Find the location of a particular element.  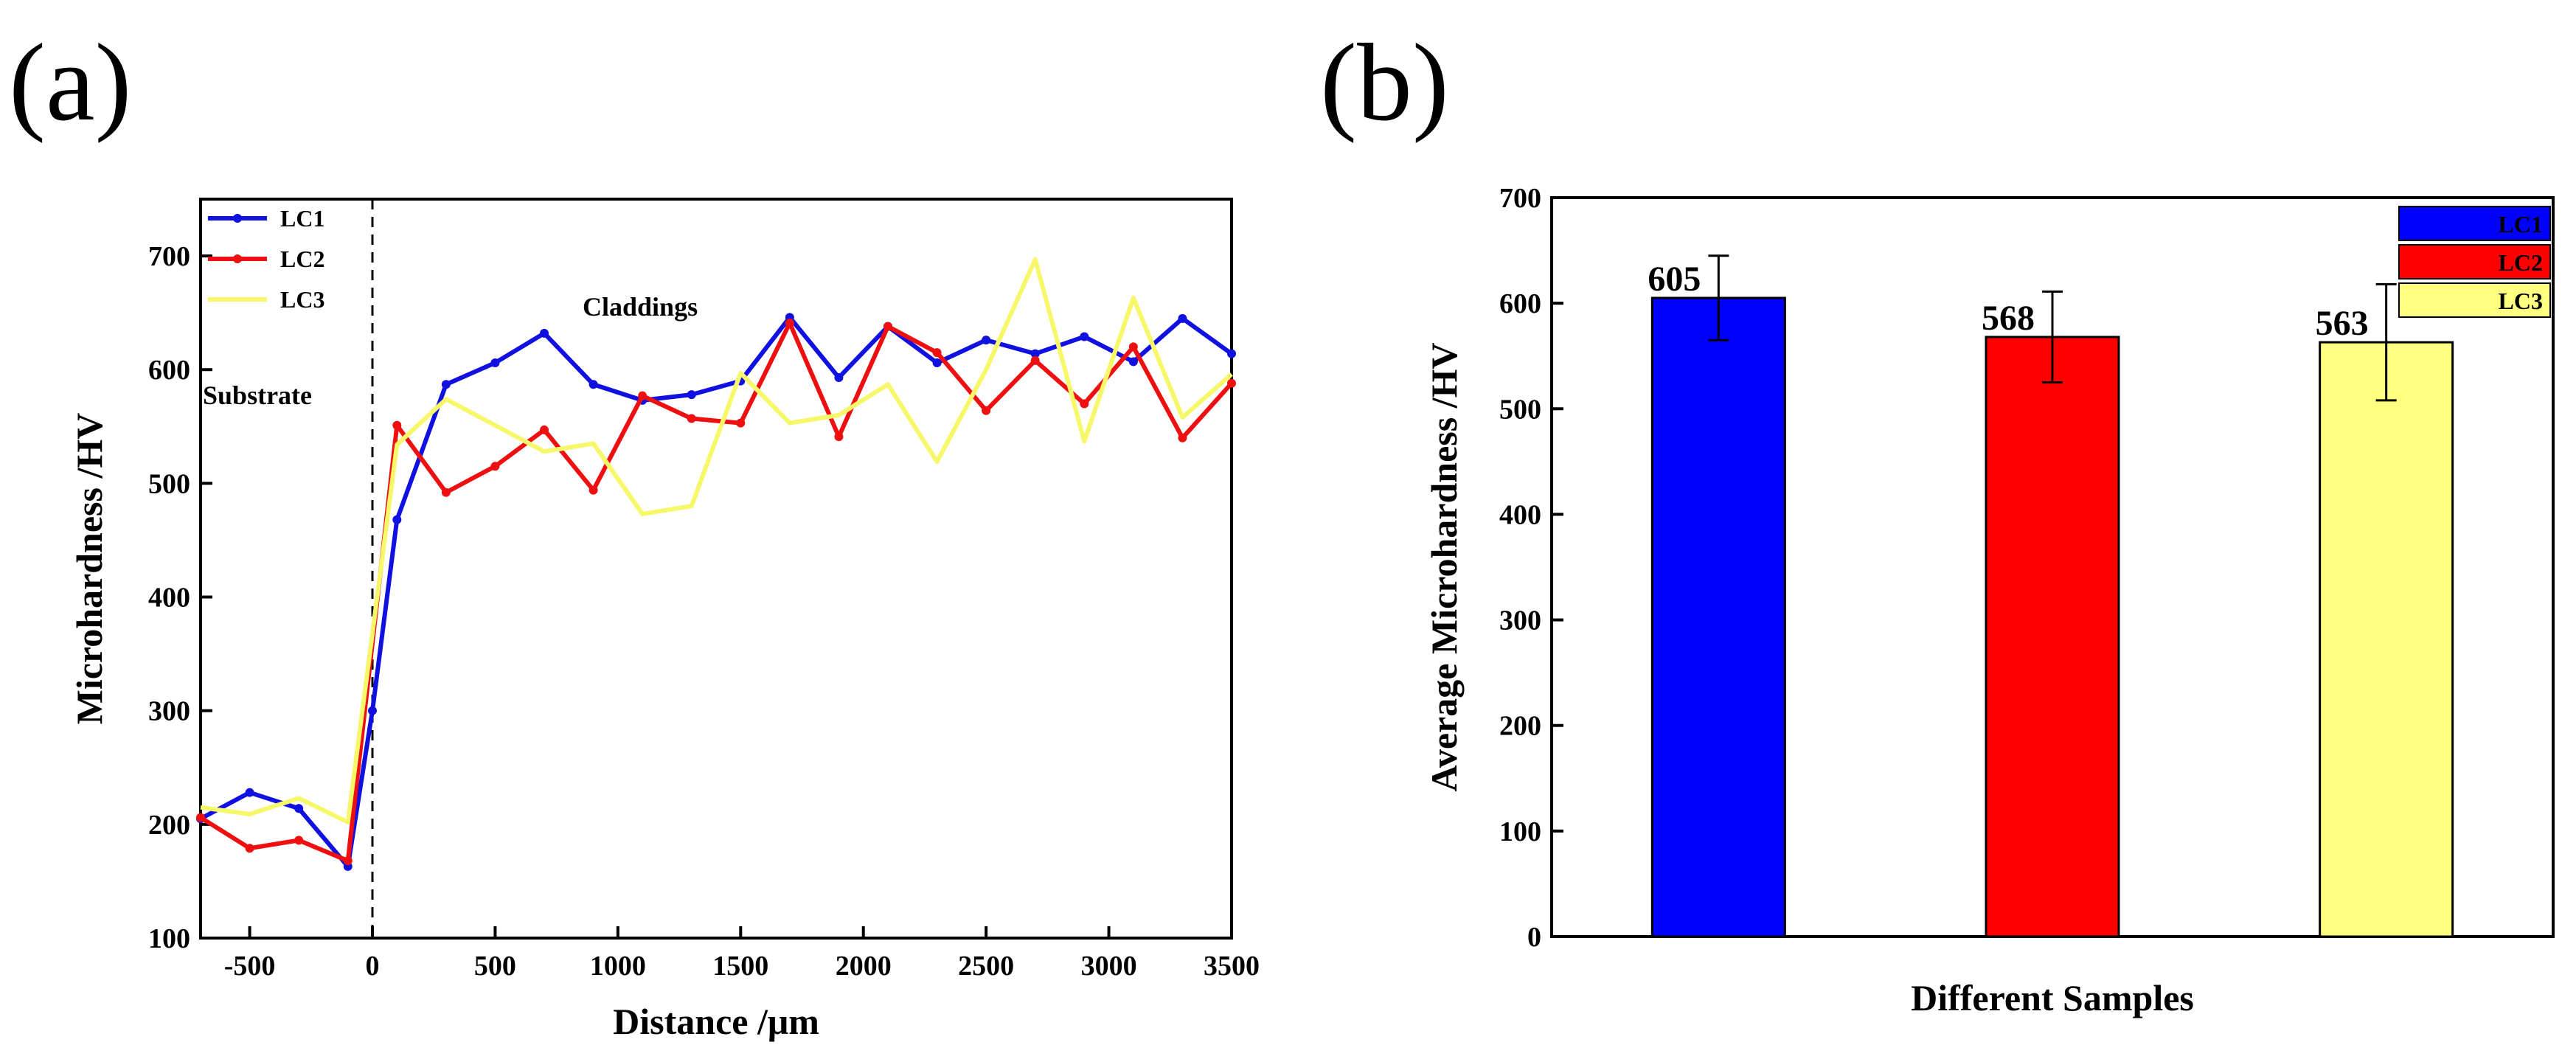

annotation-claddings: Claddings is located at coordinates (640, 307).